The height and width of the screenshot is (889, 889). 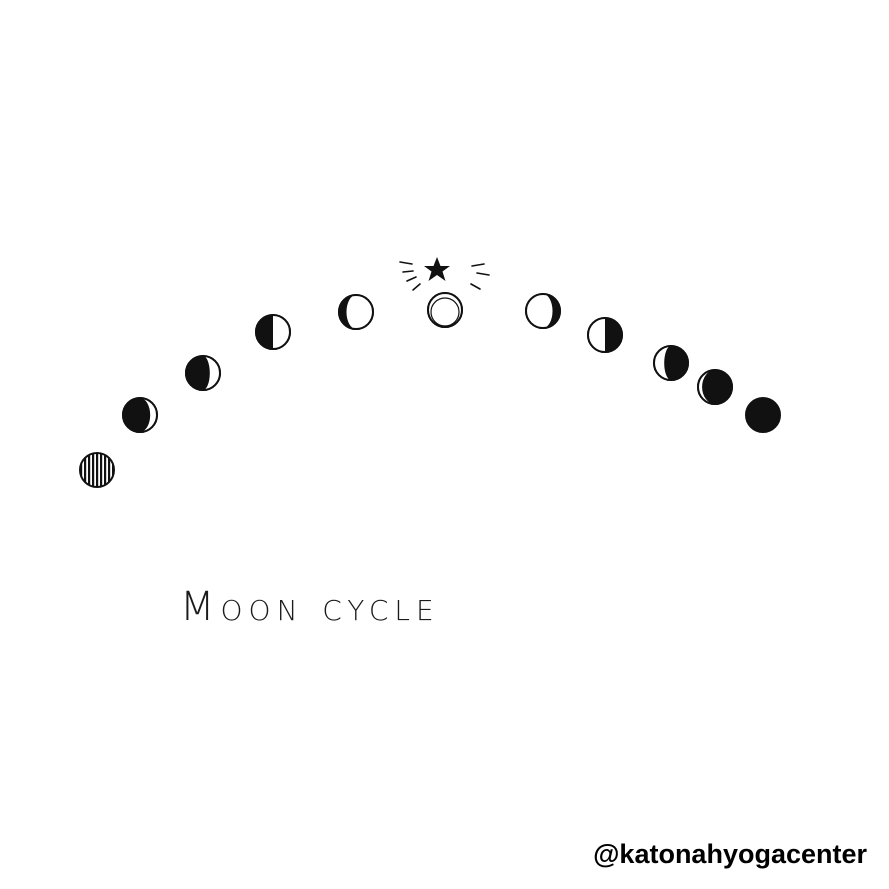 I want to click on moon-waxing-gibbous-icon, so click(x=356, y=312).